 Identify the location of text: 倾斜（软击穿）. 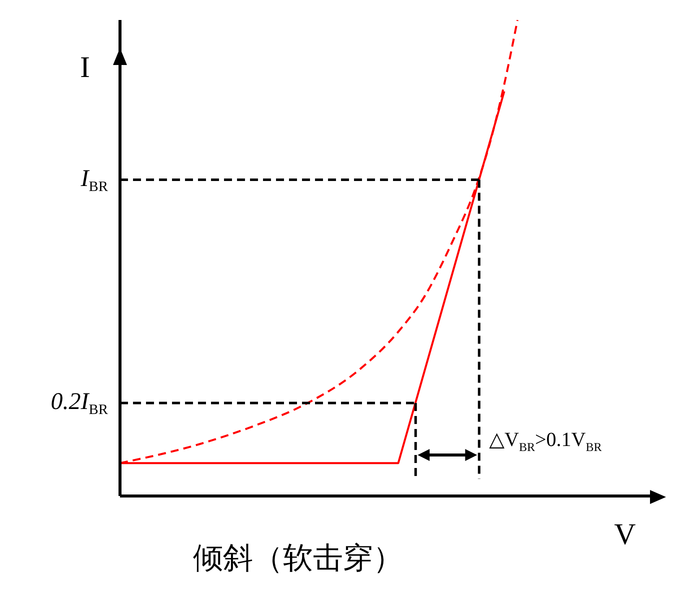
(298, 558).